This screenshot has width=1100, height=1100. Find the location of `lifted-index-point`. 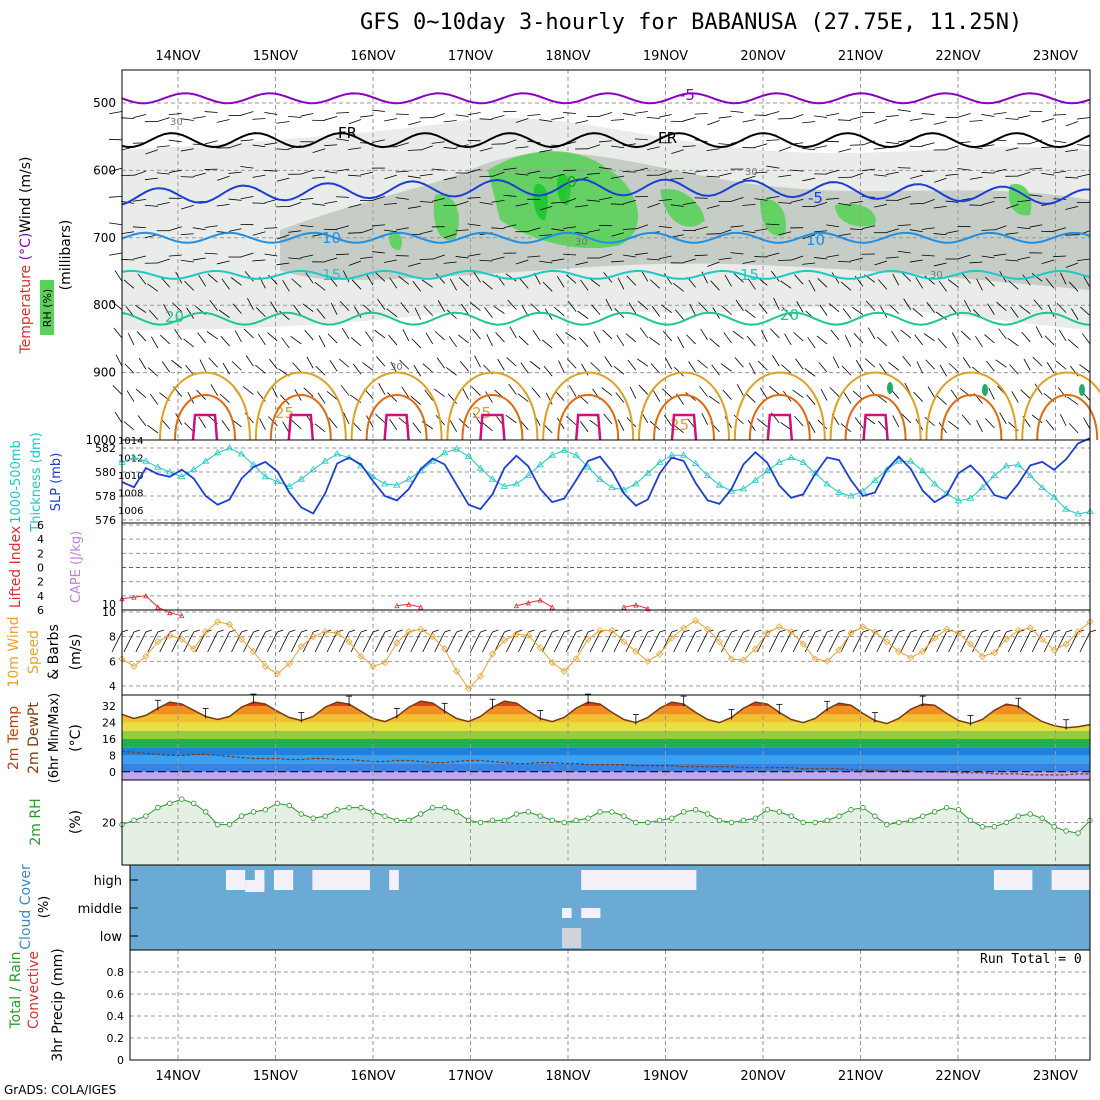

lifted-index-point is located at coordinates (182, 615).